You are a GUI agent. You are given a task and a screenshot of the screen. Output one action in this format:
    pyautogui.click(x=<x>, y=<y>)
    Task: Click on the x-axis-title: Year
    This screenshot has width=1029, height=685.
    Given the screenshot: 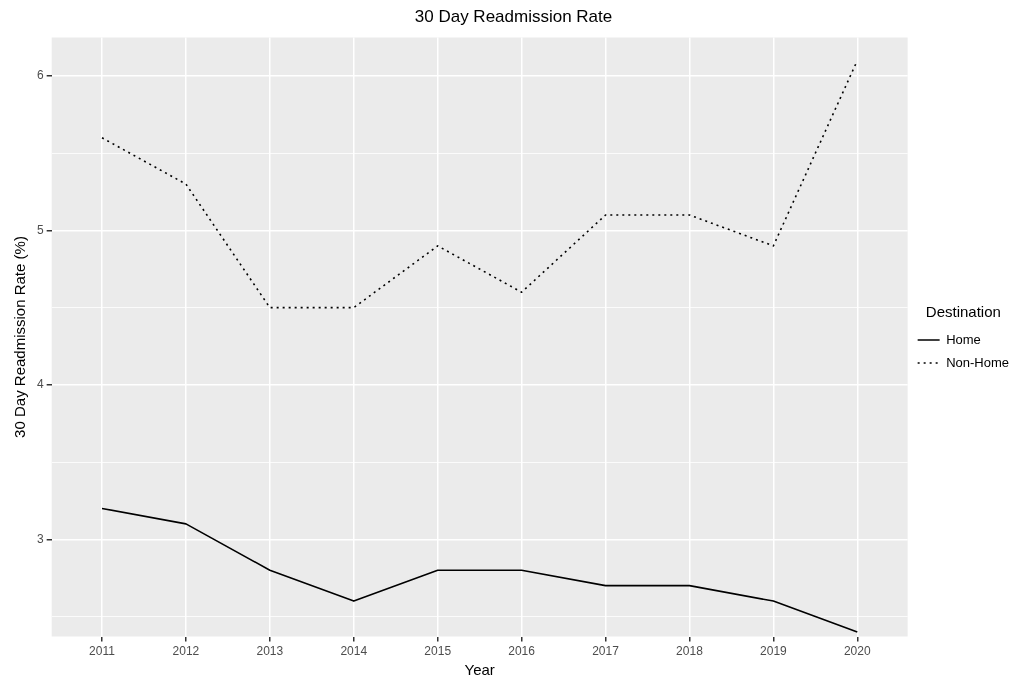 What is the action you would take?
    pyautogui.click(x=479, y=670)
    